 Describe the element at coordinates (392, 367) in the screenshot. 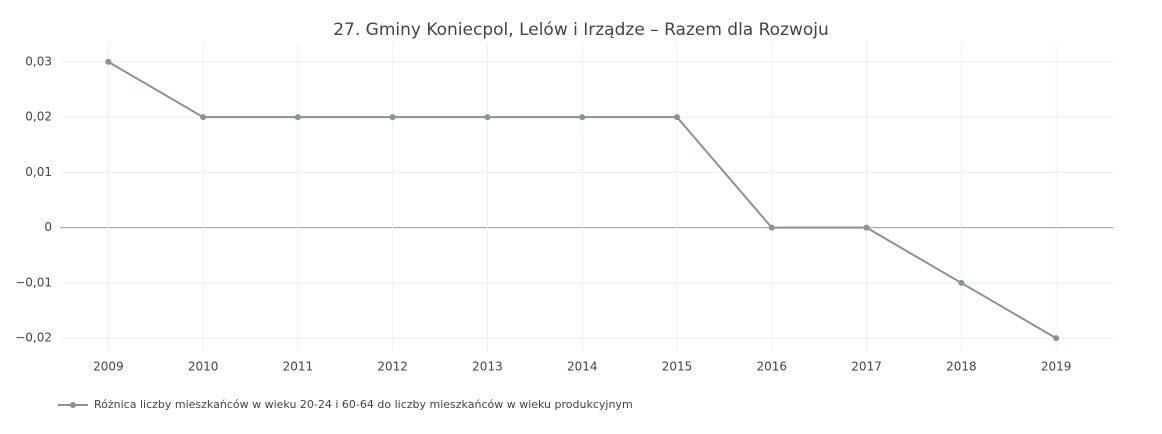

I see `x-tick-label: 2012` at that location.